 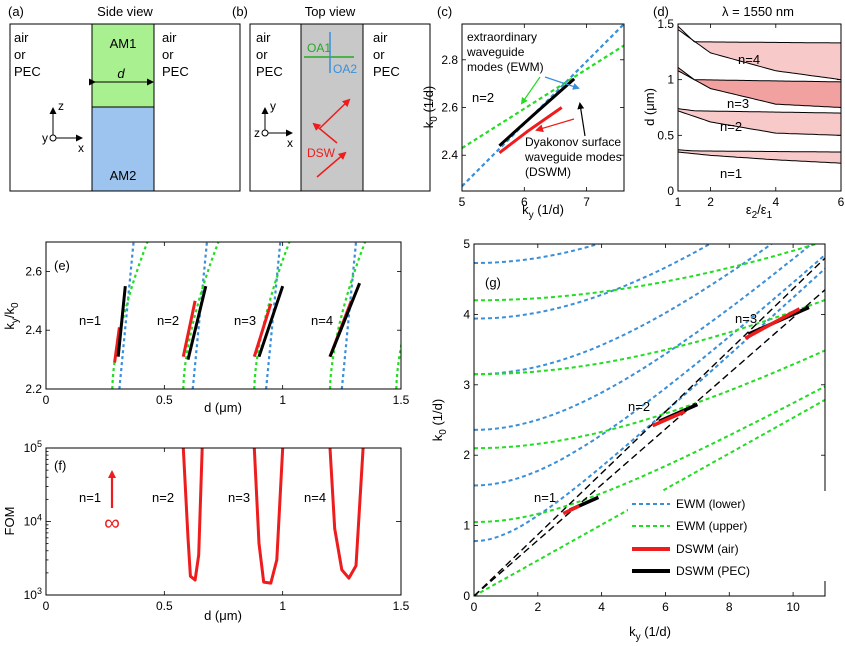 I want to click on legend-label-ewm-upper: EWM (upper), so click(x=711, y=526).